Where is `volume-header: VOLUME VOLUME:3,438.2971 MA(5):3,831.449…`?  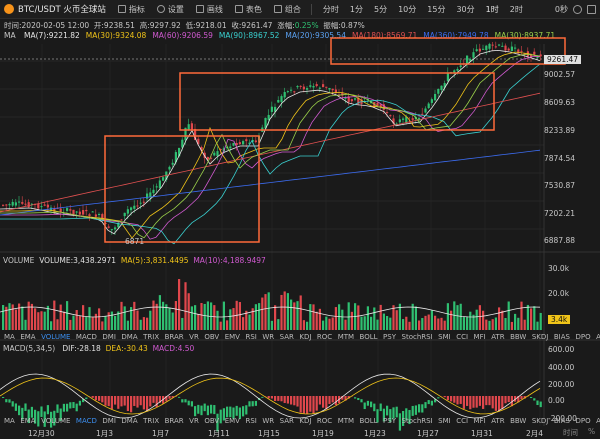 volume-header: VOLUME VOLUME:3,438.2971 MA(5):3,831.449… is located at coordinates (134, 260).